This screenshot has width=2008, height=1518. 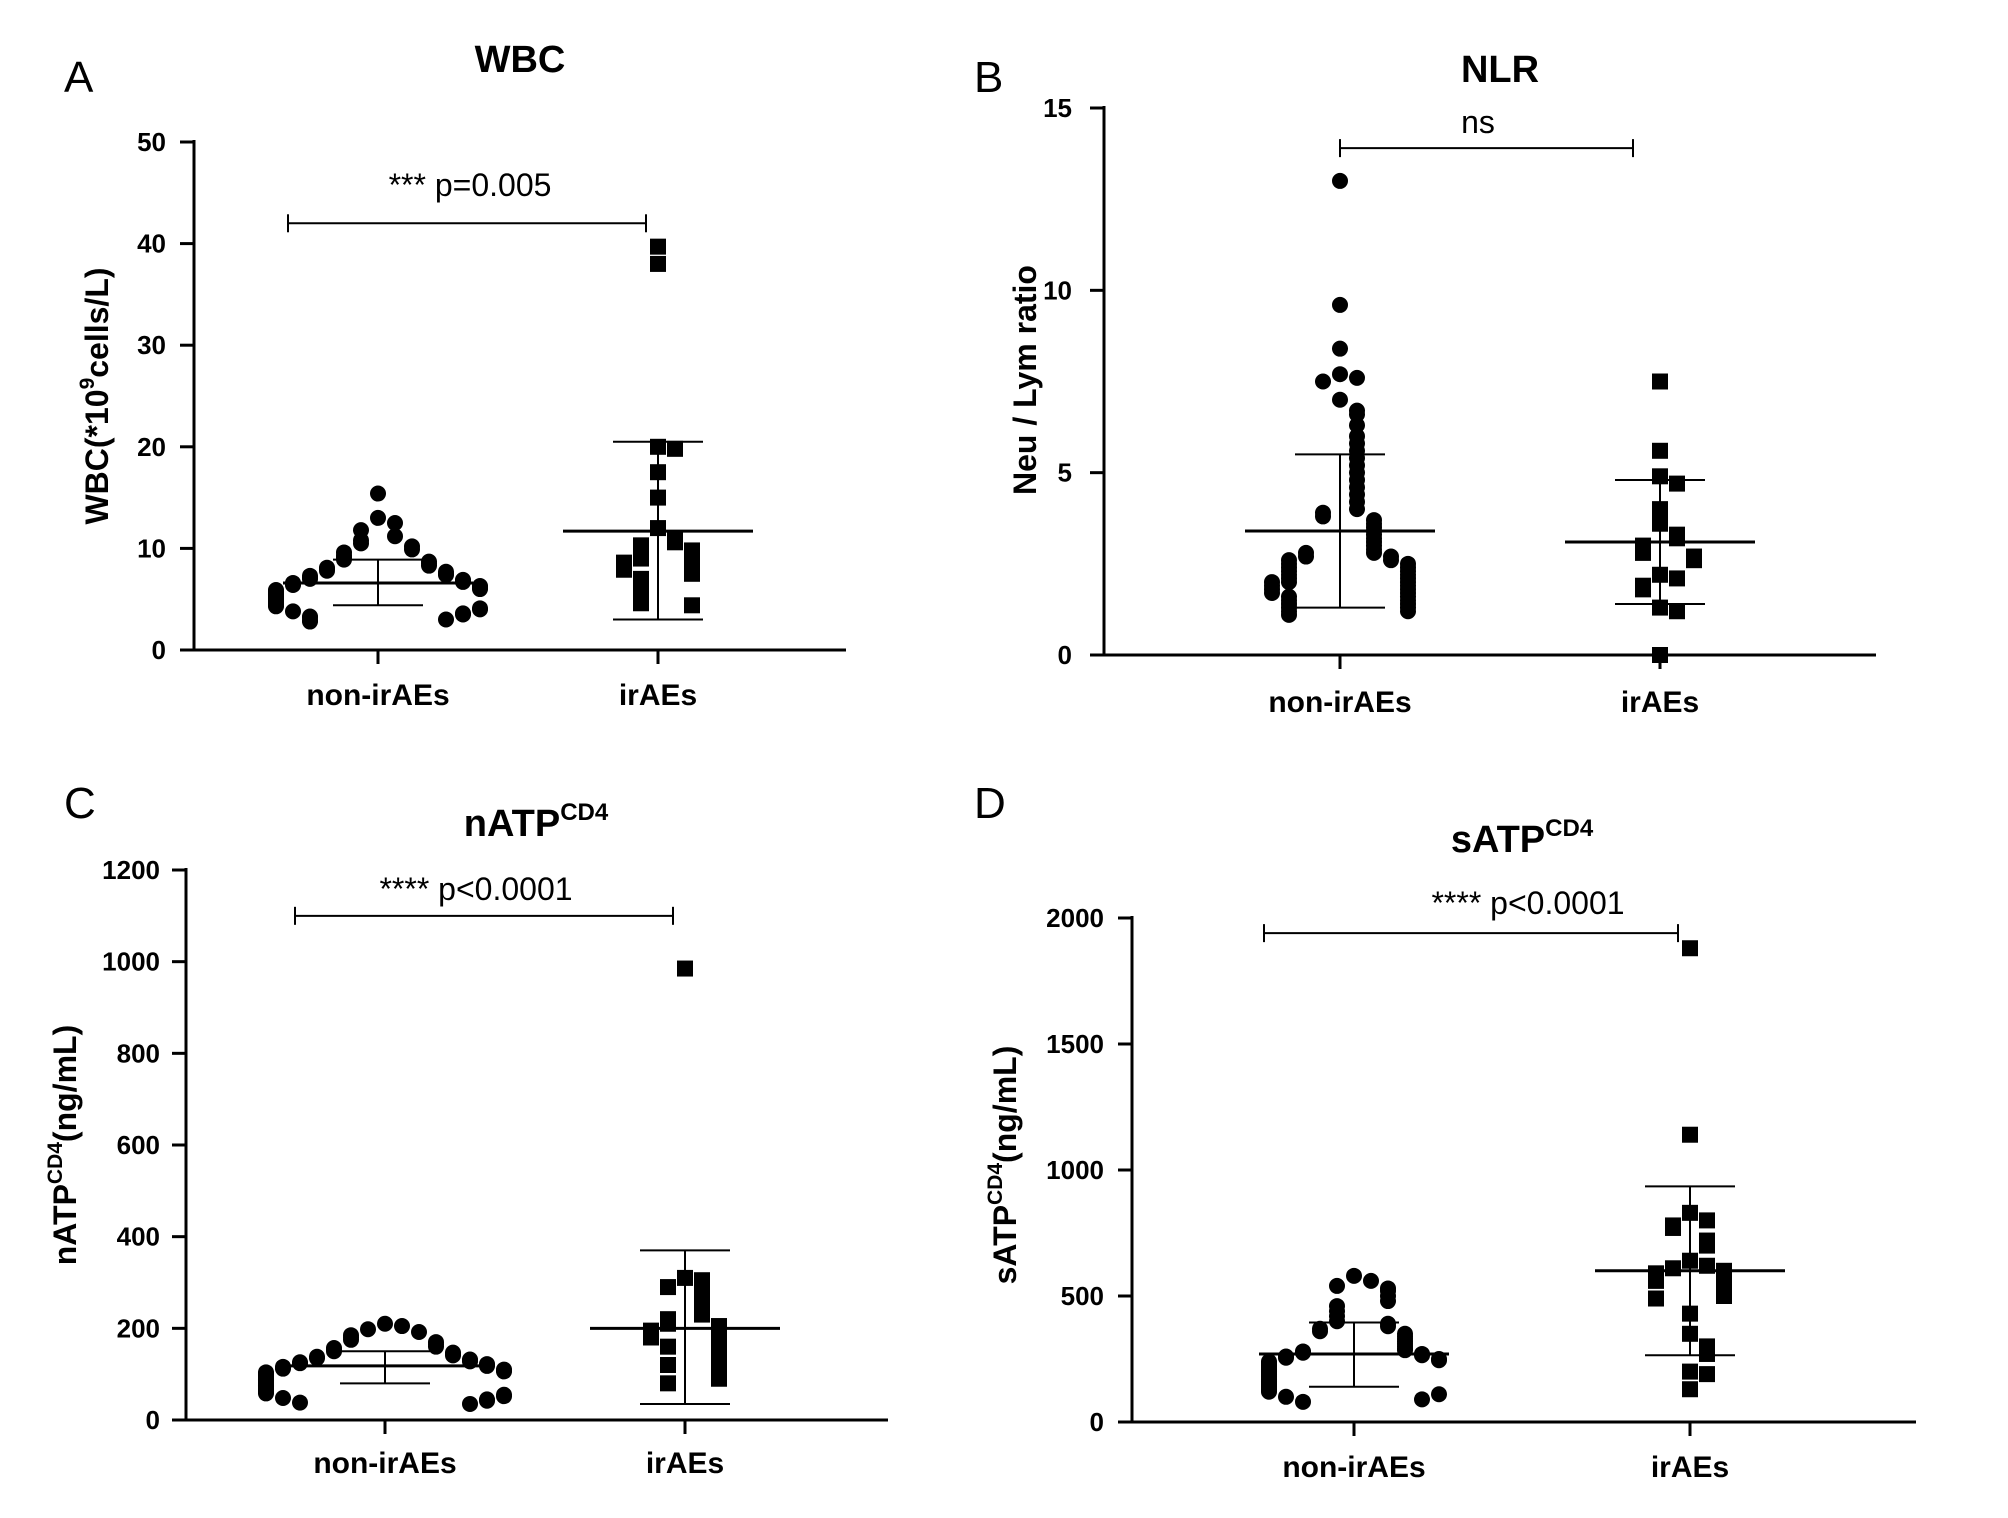 I want to click on chart-title: nATPCD4, so click(x=536, y=822).